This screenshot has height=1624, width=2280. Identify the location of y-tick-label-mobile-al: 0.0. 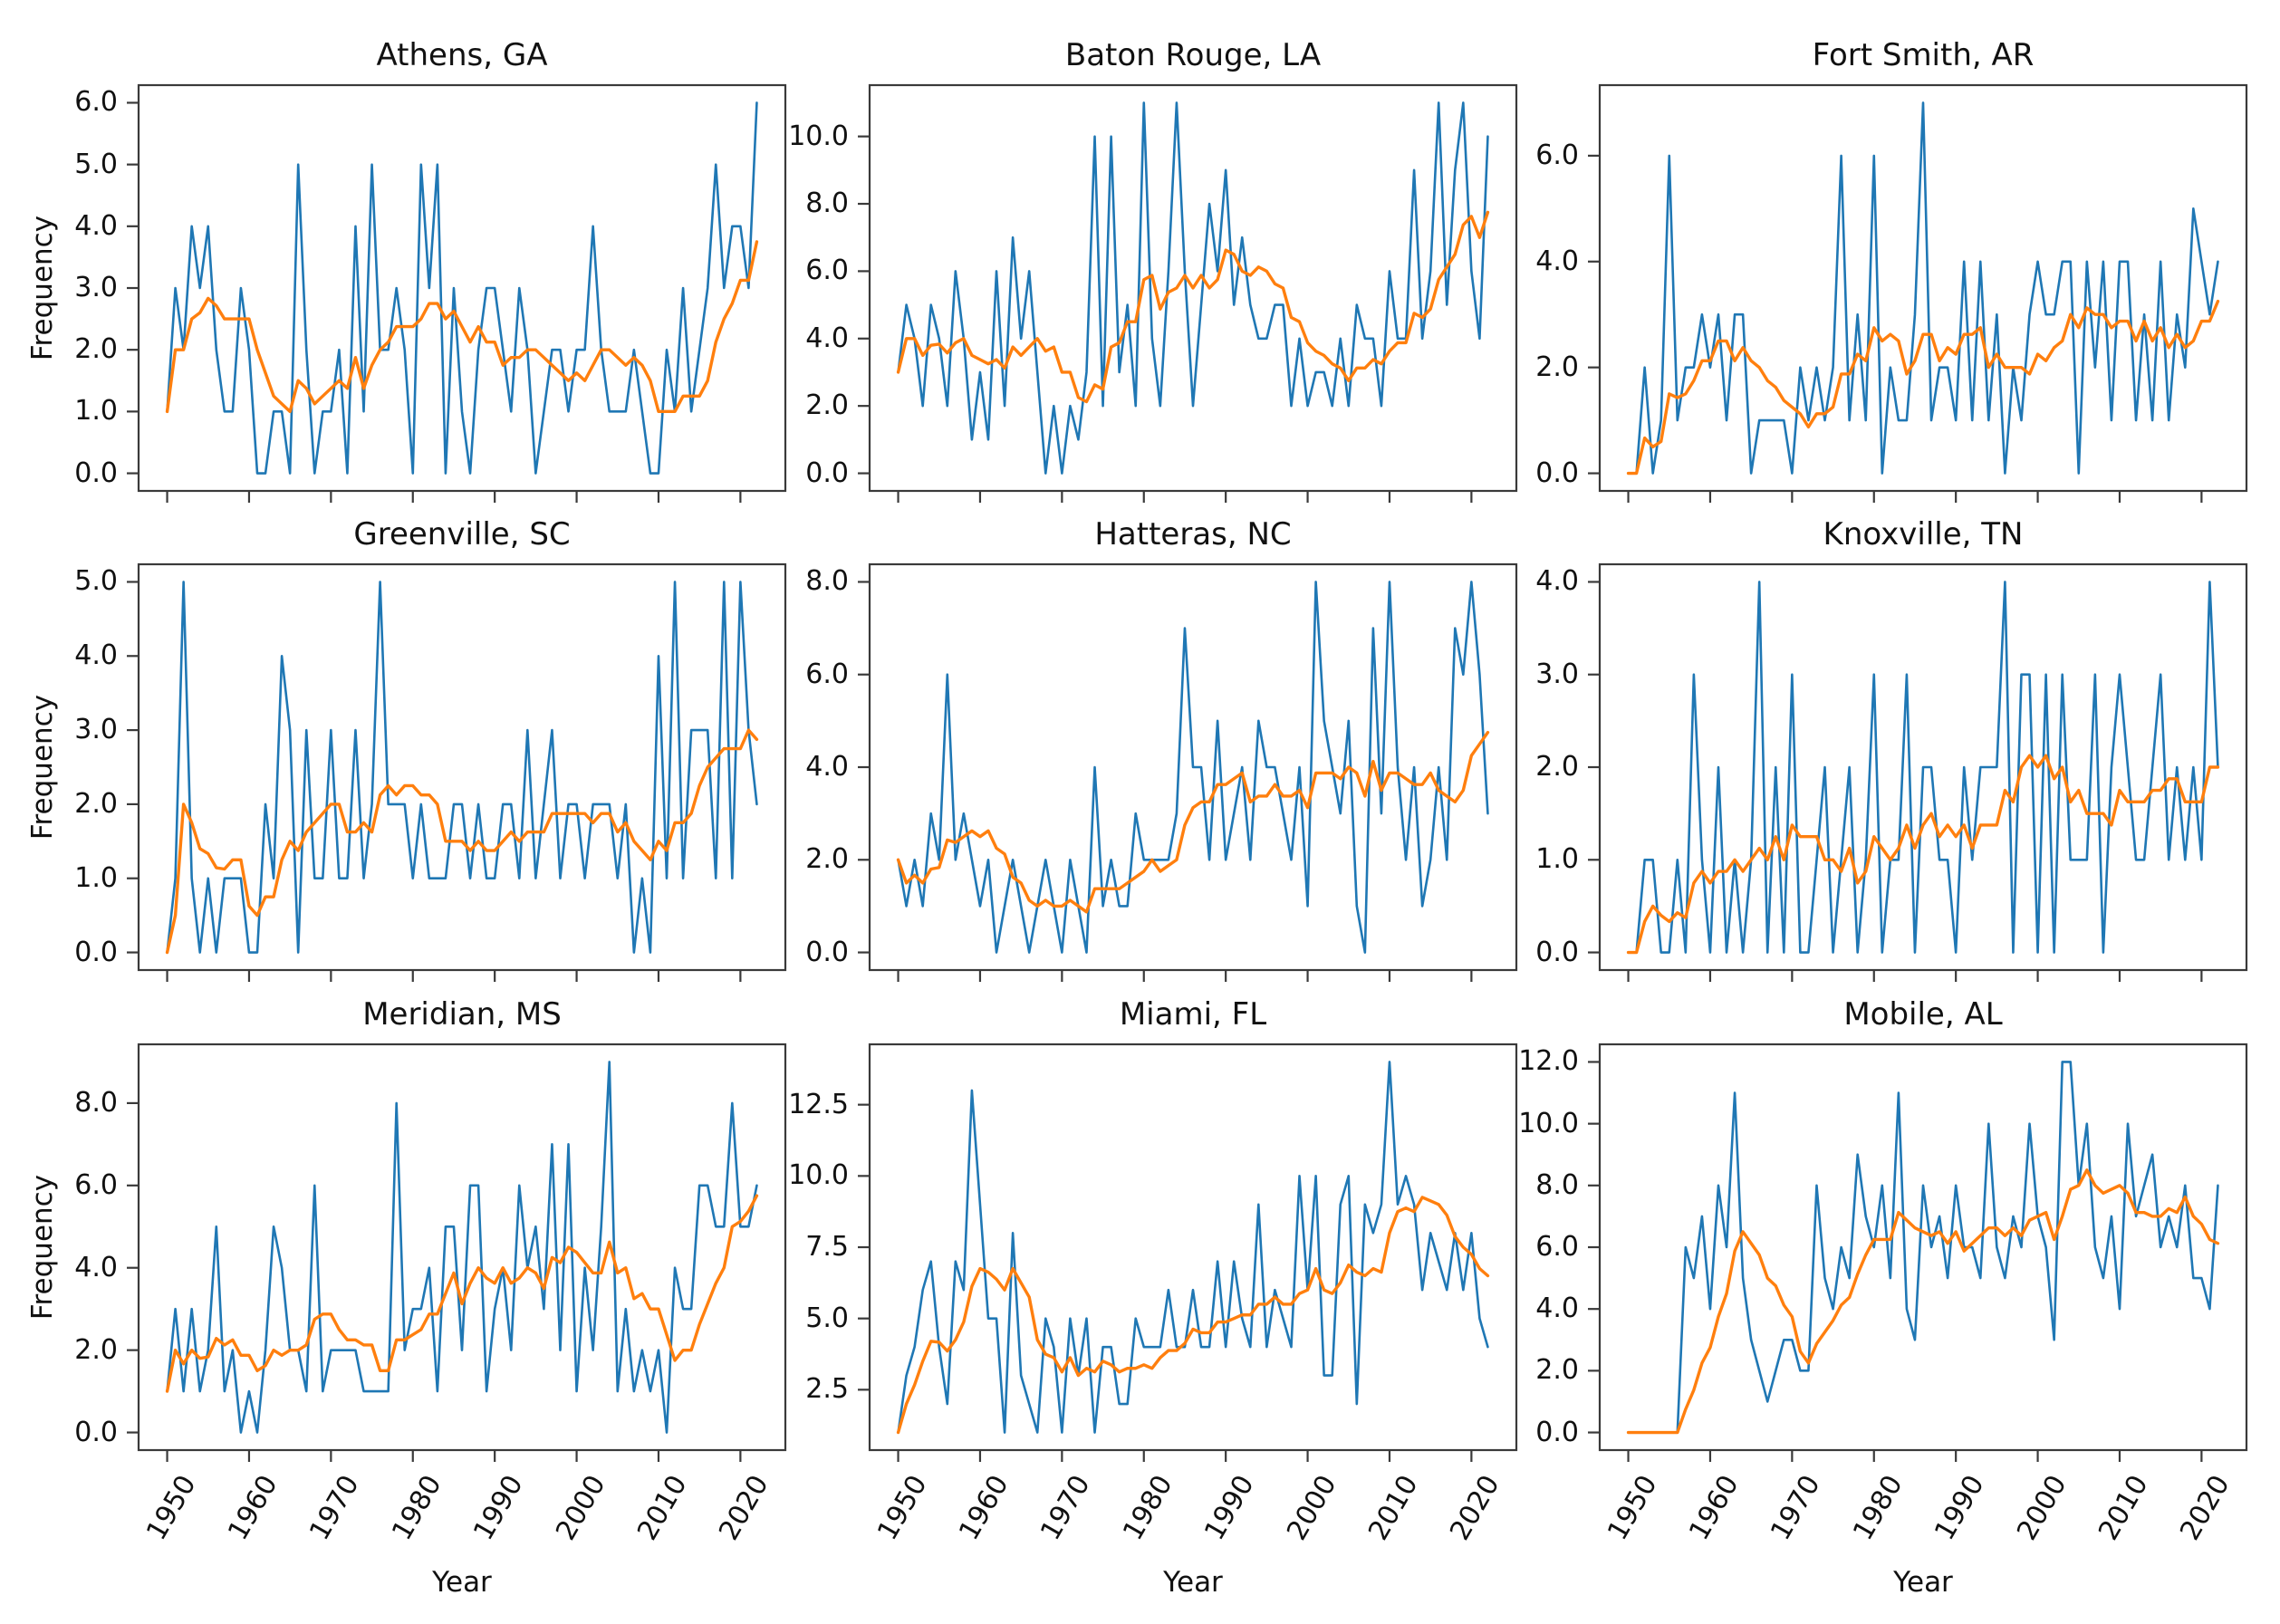
(1557, 1432).